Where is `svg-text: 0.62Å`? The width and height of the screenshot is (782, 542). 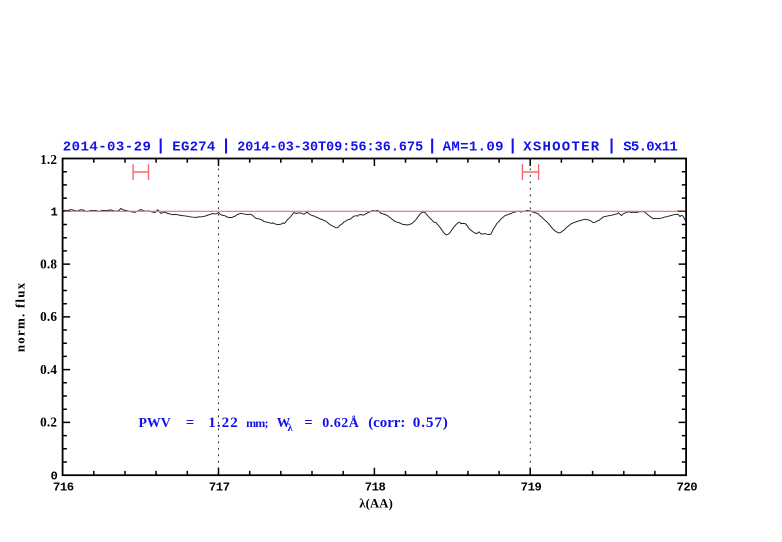 svg-text: 0.62Å is located at coordinates (341, 423).